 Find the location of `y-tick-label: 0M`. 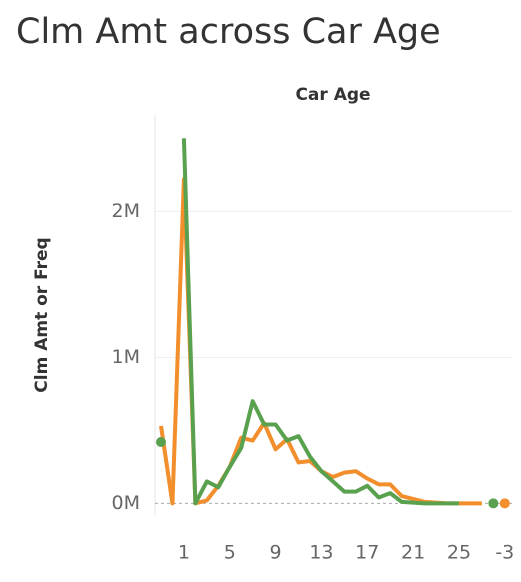

y-tick-label: 0M is located at coordinates (126, 503).